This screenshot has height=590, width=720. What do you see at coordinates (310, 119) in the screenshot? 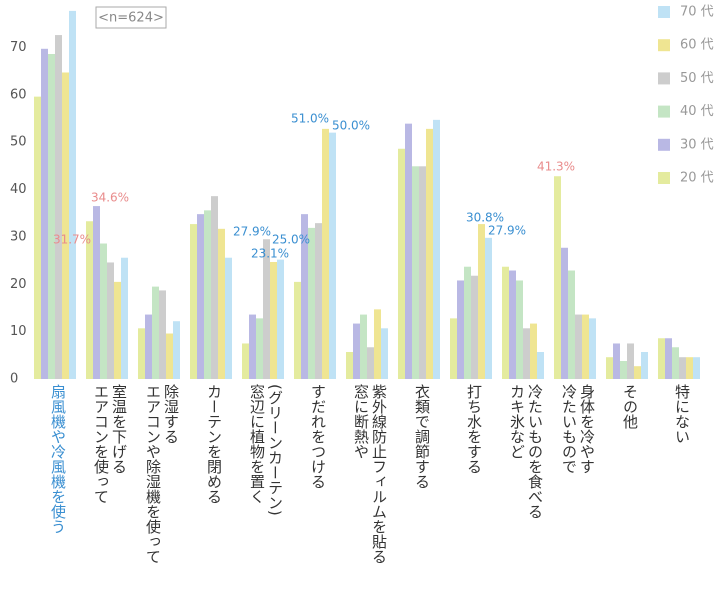
I see `annotation: 51.0%` at bounding box center [310, 119].